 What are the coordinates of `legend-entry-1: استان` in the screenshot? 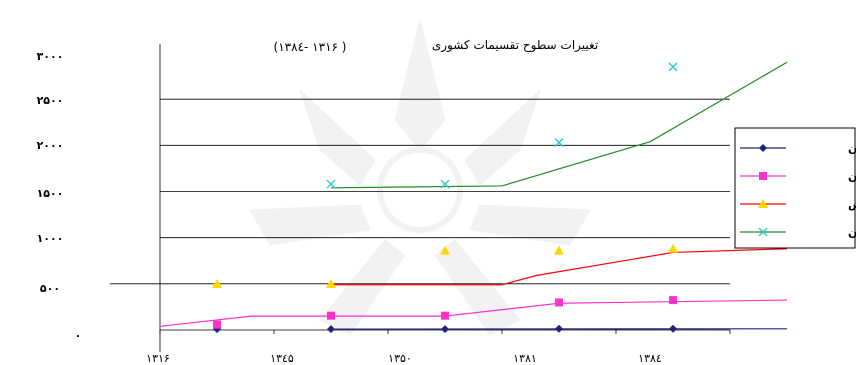 It's located at (798, 148).